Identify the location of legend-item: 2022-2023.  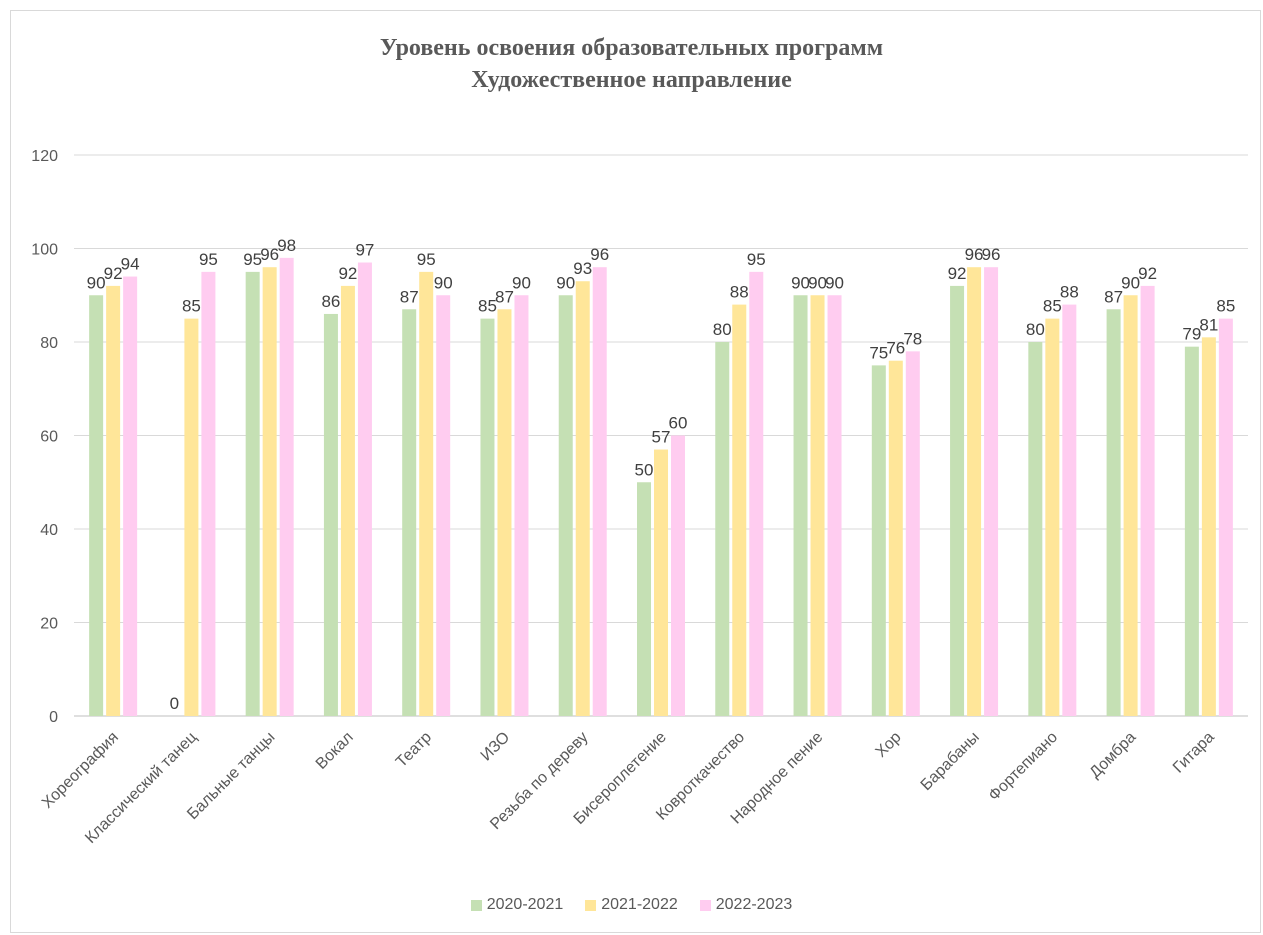
(746, 905).